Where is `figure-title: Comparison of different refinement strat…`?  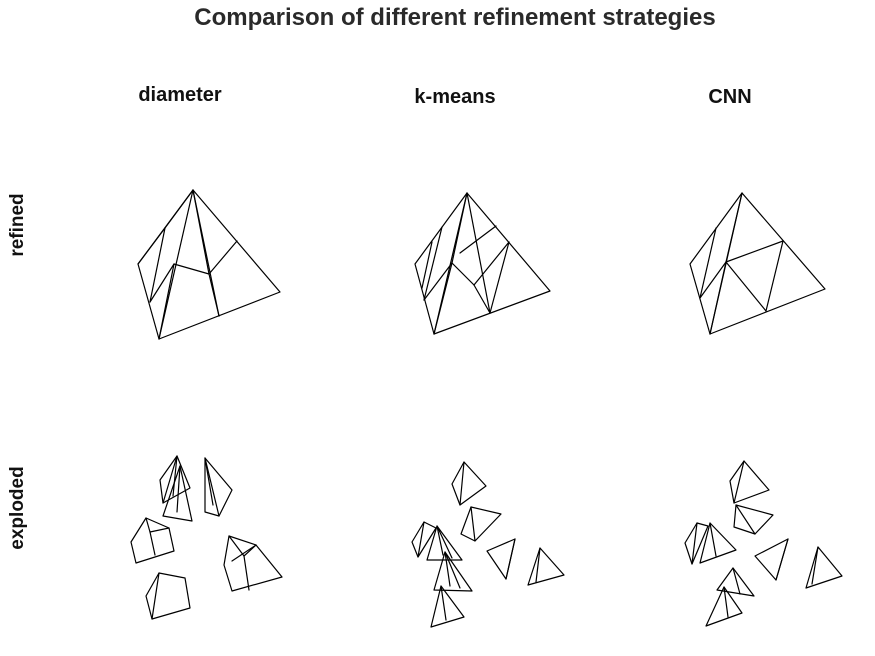
figure-title: Comparison of different refinement strat… is located at coordinates (455, 17).